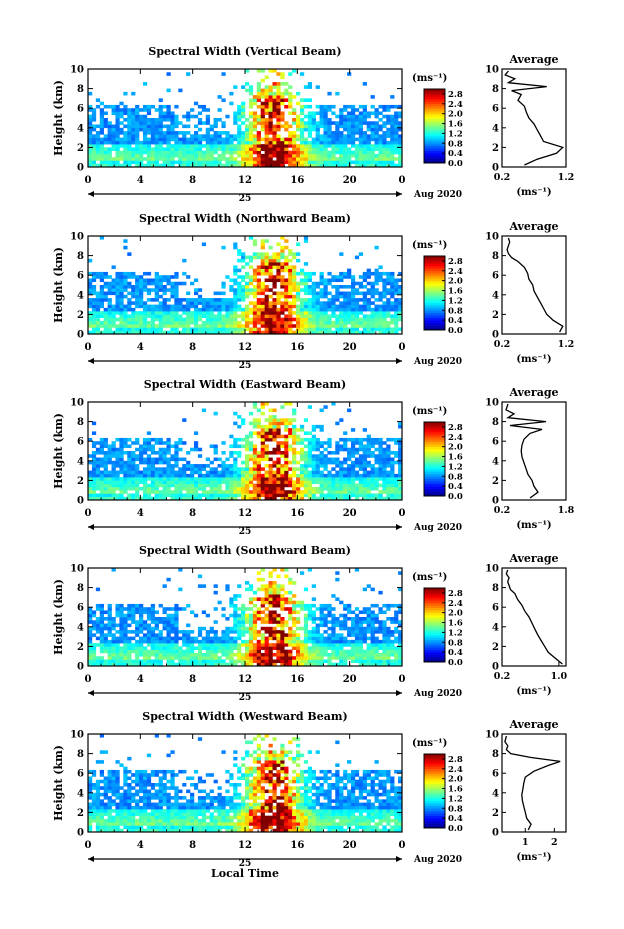 Image resolution: width=624 pixels, height=929 pixels. What do you see at coordinates (399, 527) in the screenshot?
I see `day-bar-arrow` at bounding box center [399, 527].